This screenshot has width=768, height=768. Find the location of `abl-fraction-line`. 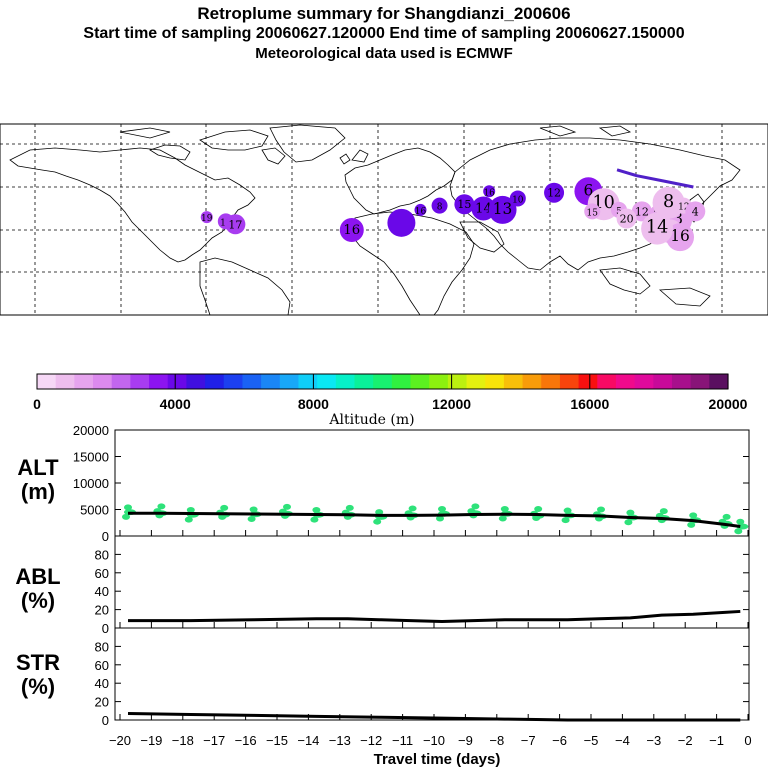

abl-fraction-line is located at coordinates (434, 616).